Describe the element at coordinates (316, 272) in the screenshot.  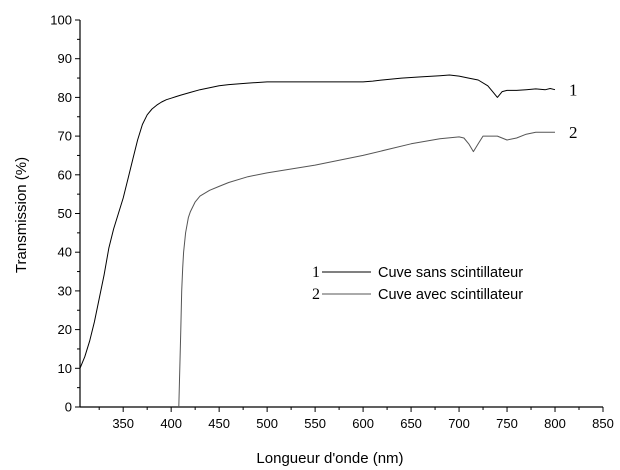
I see `legend-number-1: 1` at that location.